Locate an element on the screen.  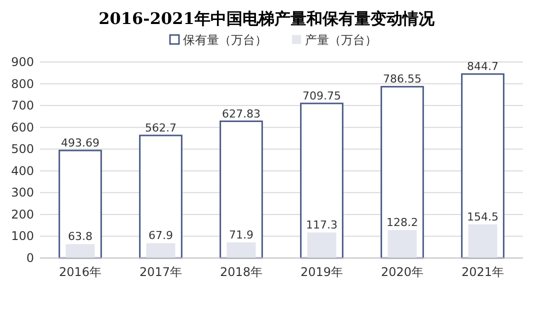
data-label: 844.7 is located at coordinates (482, 67).